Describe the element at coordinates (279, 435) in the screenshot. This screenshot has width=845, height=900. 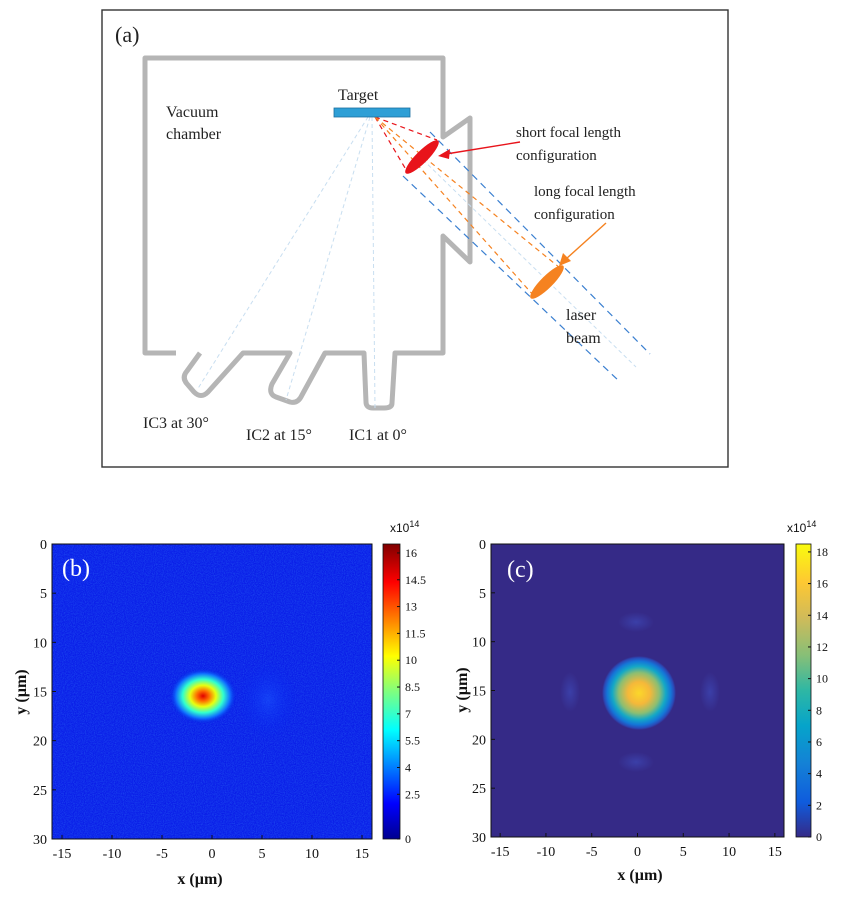
I see `ic2-label: IC2 at 15°` at that location.